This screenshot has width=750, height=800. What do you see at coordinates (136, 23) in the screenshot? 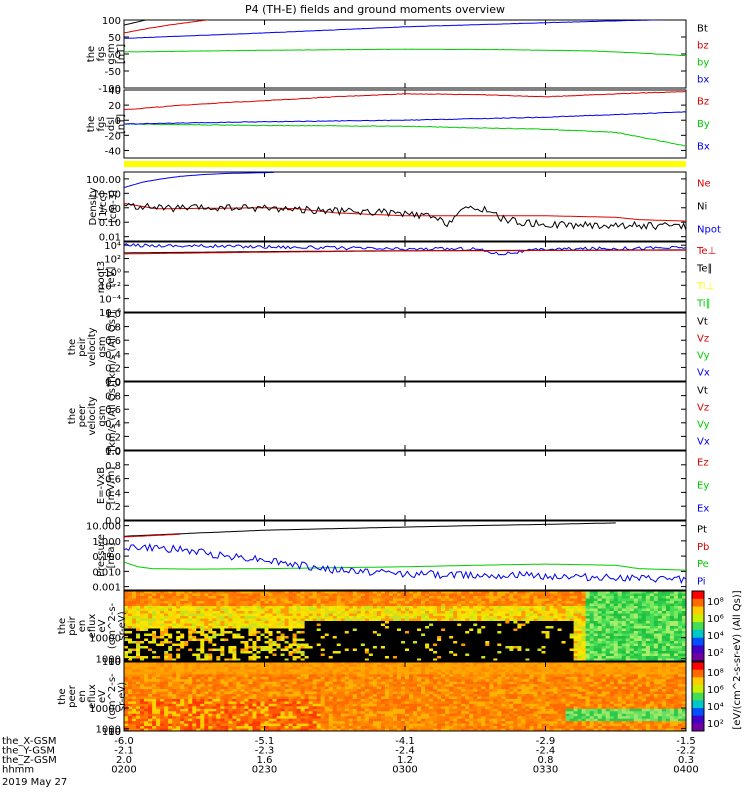
I see `series-Bt` at bounding box center [136, 23].